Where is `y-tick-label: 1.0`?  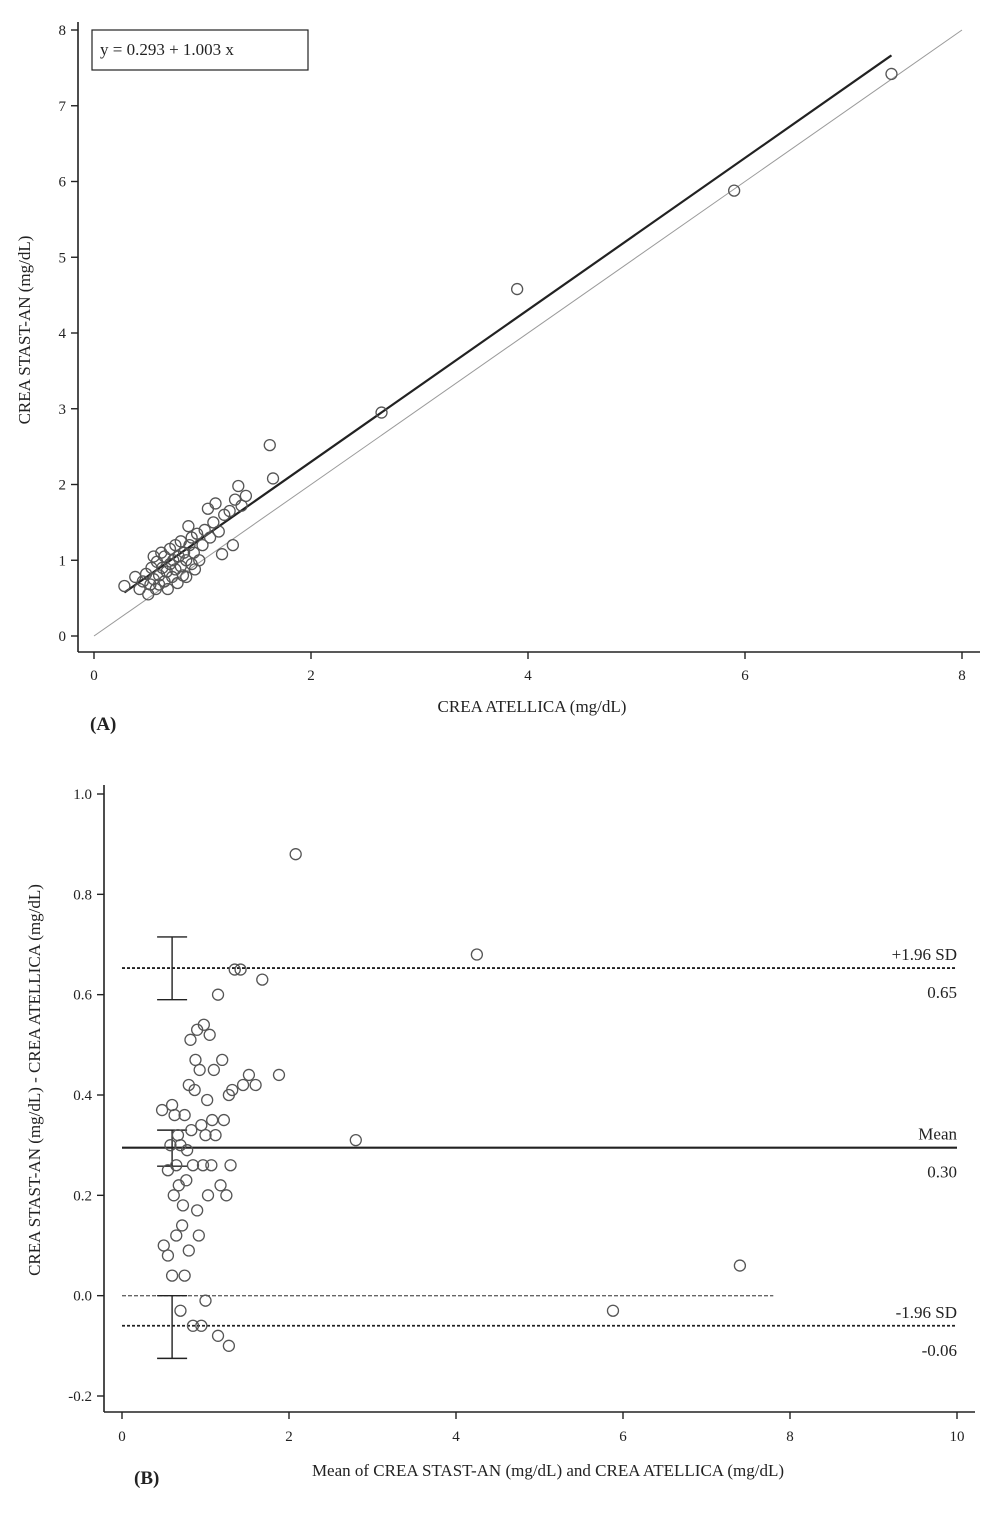
y-tick-label: 1.0 is located at coordinates (82, 795).